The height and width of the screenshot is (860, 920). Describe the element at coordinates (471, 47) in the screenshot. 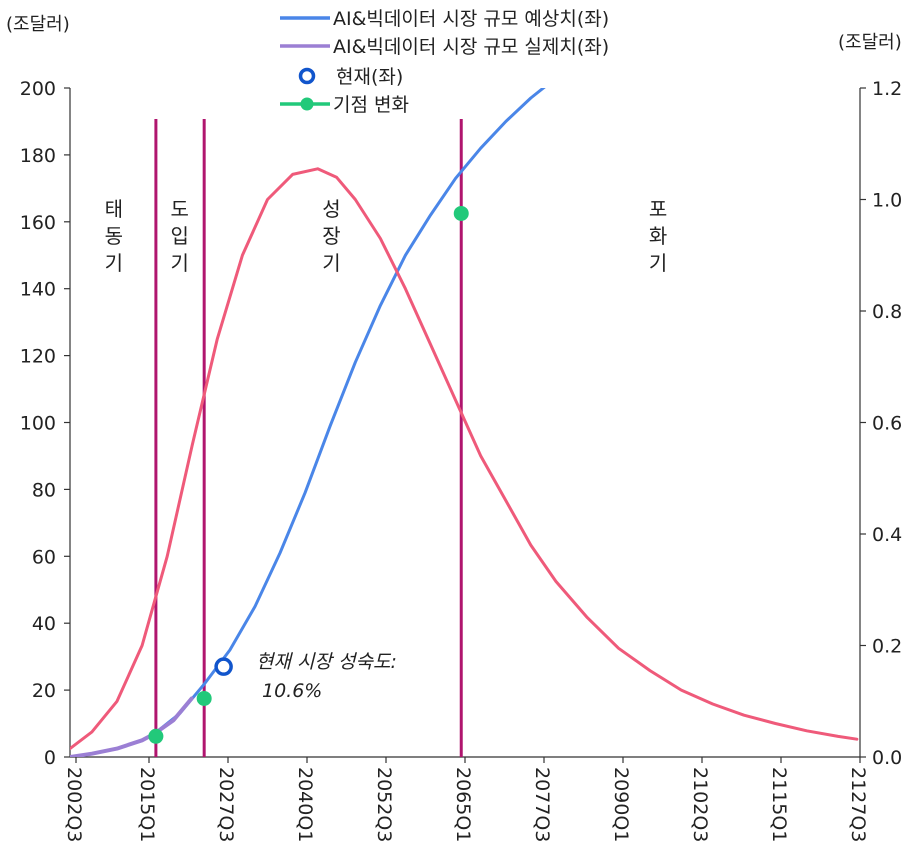

I see `legend-label-1: AI&빅데이터 시장 규모 실제치(좌)` at that location.